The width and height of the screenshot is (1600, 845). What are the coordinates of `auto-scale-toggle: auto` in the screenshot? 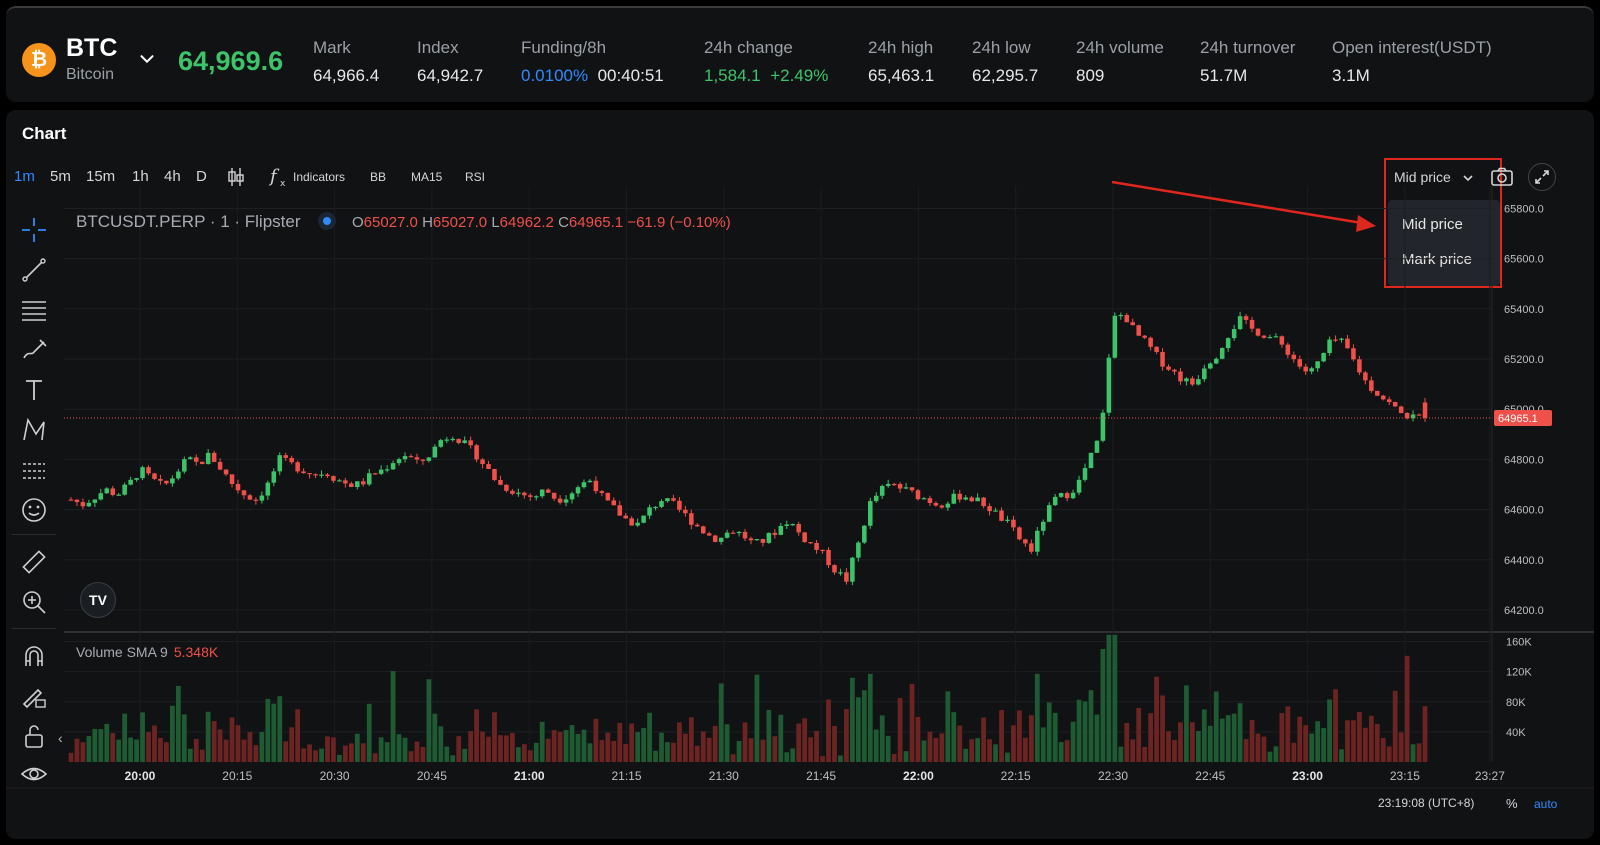 It's located at (1546, 804).